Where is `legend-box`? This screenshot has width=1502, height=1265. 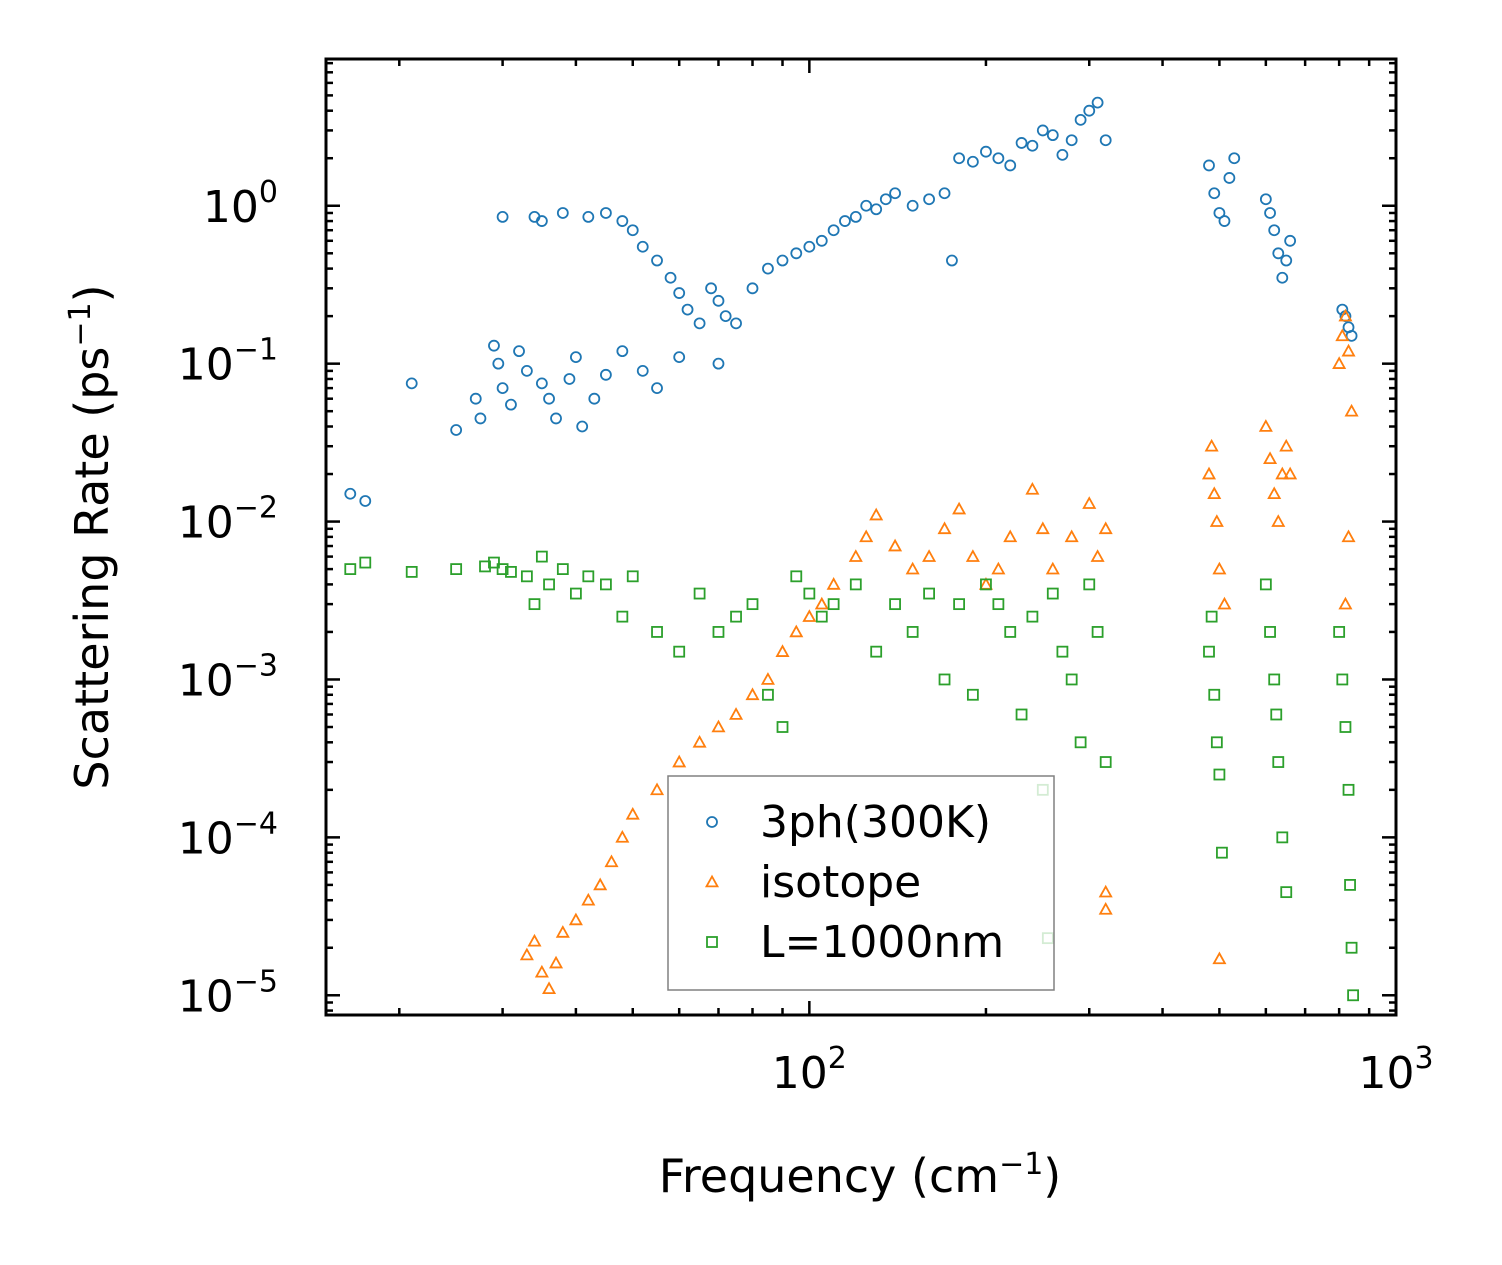 legend-box is located at coordinates (861, 883).